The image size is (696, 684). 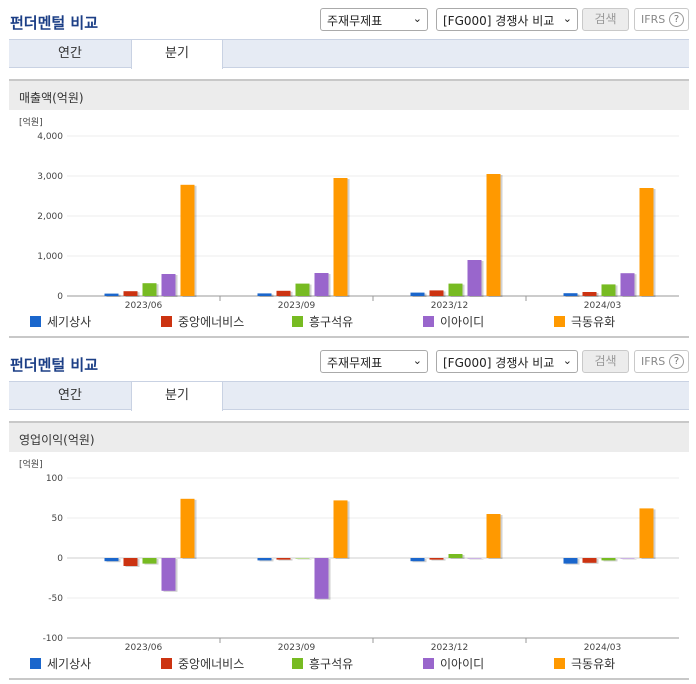 What do you see at coordinates (297, 647) in the screenshot?
I see `x-tick-label: 2023/09` at bounding box center [297, 647].